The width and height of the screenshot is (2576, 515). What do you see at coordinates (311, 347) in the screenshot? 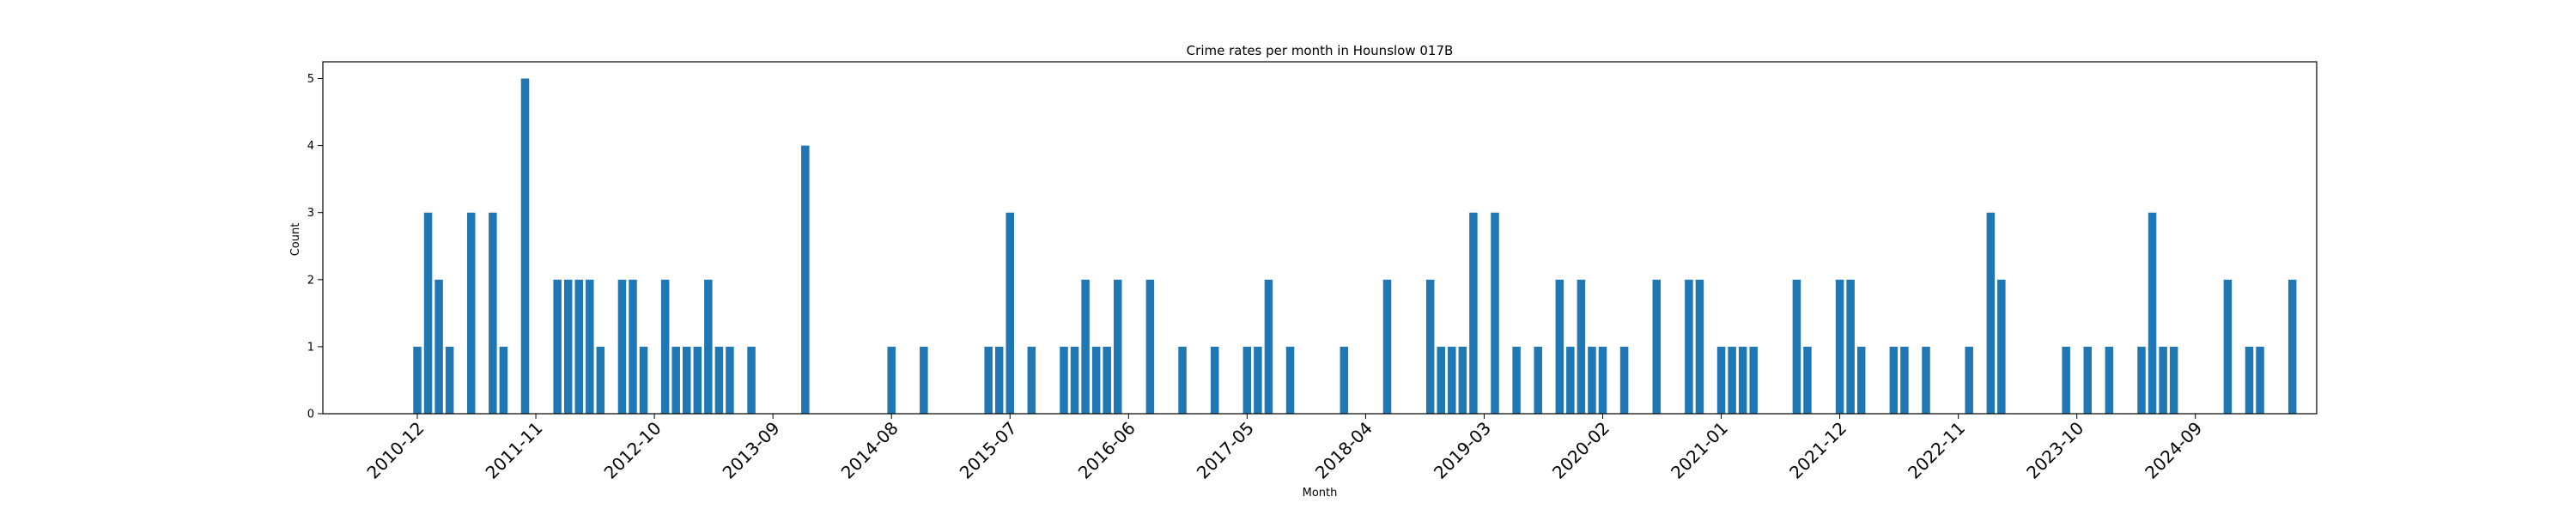
I see `y-tick-label: 1` at bounding box center [311, 347].